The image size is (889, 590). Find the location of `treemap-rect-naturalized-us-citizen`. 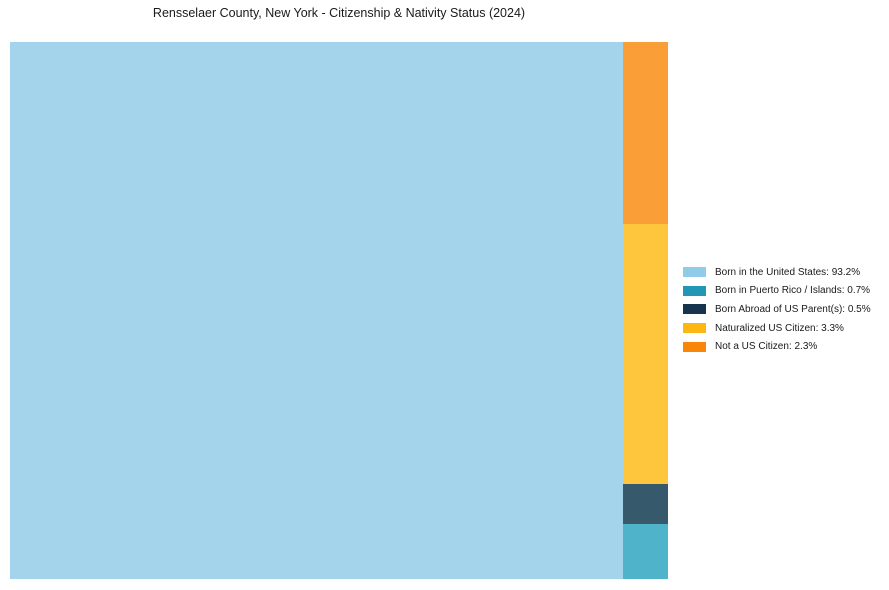

treemap-rect-naturalized-us-citizen is located at coordinates (645, 354).